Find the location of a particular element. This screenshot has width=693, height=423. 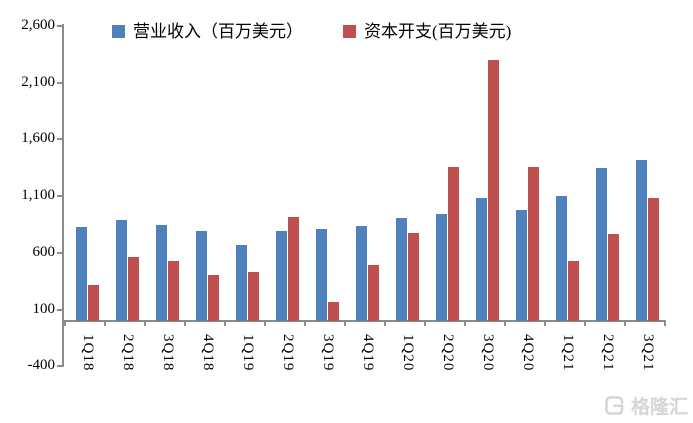

x-axis-label: 2Q20 is located at coordinates (448, 353).